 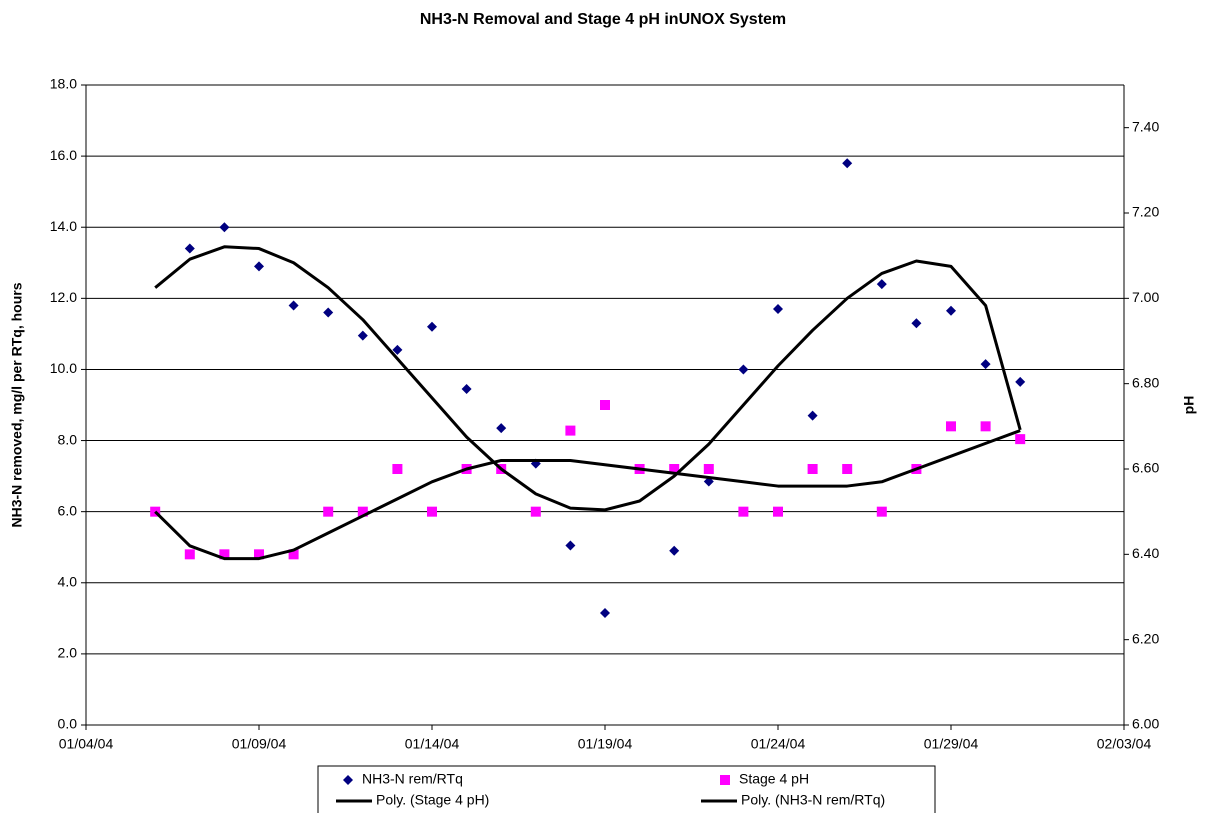 What do you see at coordinates (63, 84) in the screenshot?
I see `y-tick-label: 18.0` at bounding box center [63, 84].